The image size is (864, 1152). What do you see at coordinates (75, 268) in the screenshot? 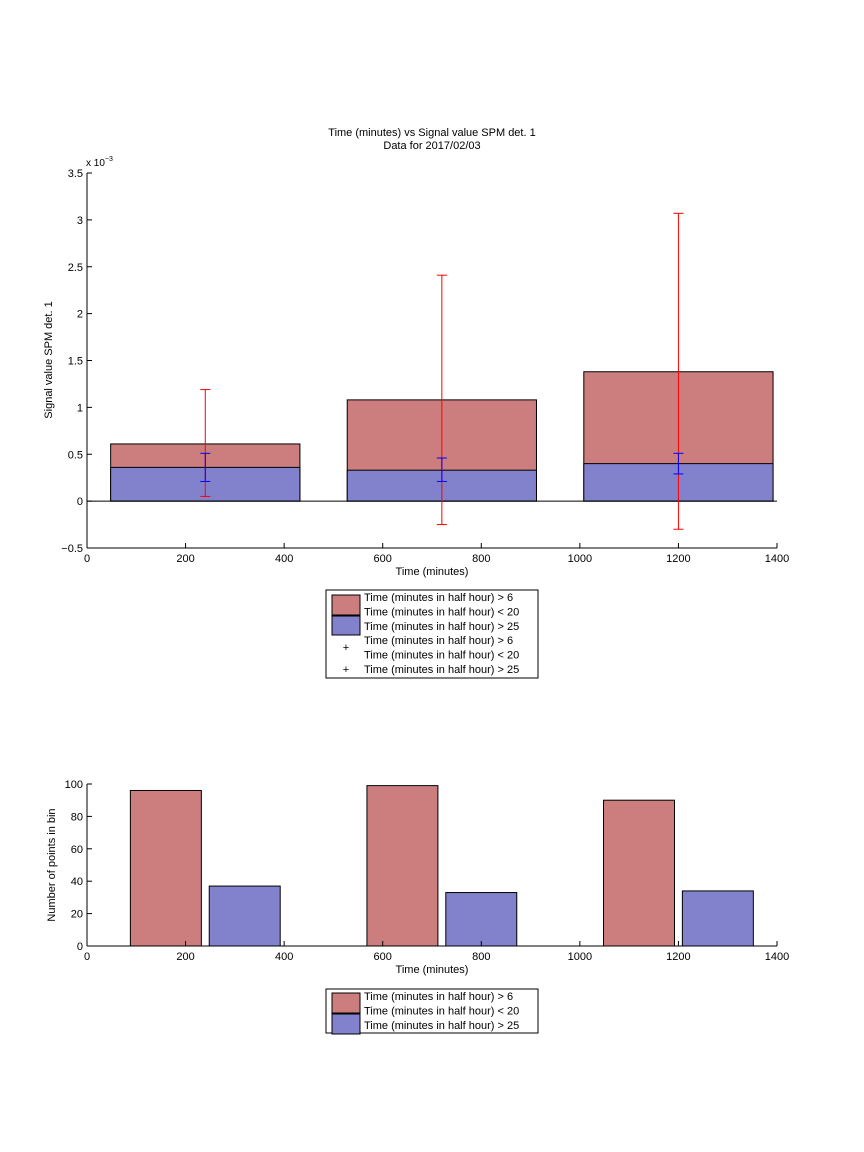
I see `y-tick-label: 2.5` at bounding box center [75, 268].